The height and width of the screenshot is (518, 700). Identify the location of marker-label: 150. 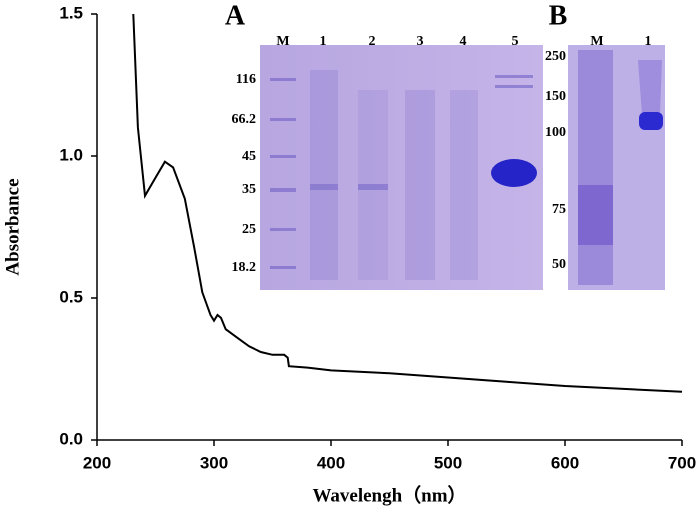
(555, 96).